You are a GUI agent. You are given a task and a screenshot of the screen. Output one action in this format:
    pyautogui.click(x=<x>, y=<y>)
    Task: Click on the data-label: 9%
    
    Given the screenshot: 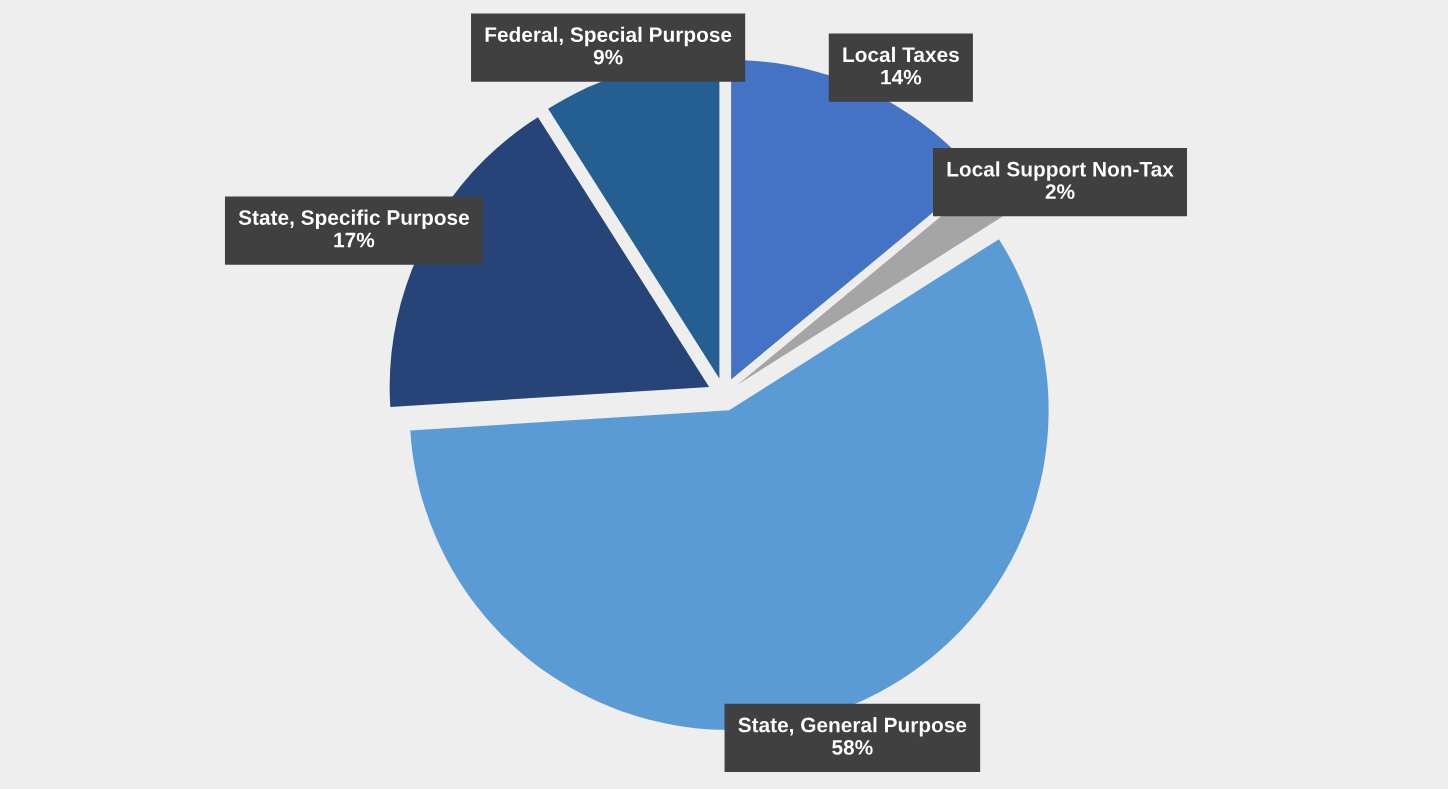 What is the action you would take?
    pyautogui.click(x=608, y=57)
    